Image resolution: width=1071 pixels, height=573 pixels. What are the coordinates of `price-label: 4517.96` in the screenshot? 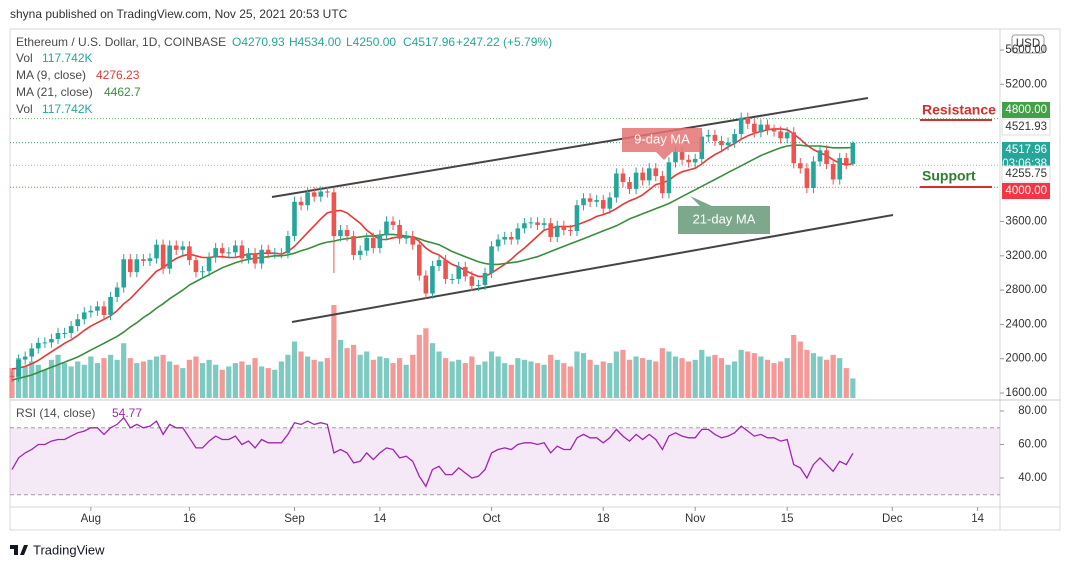 It's located at (1026, 150).